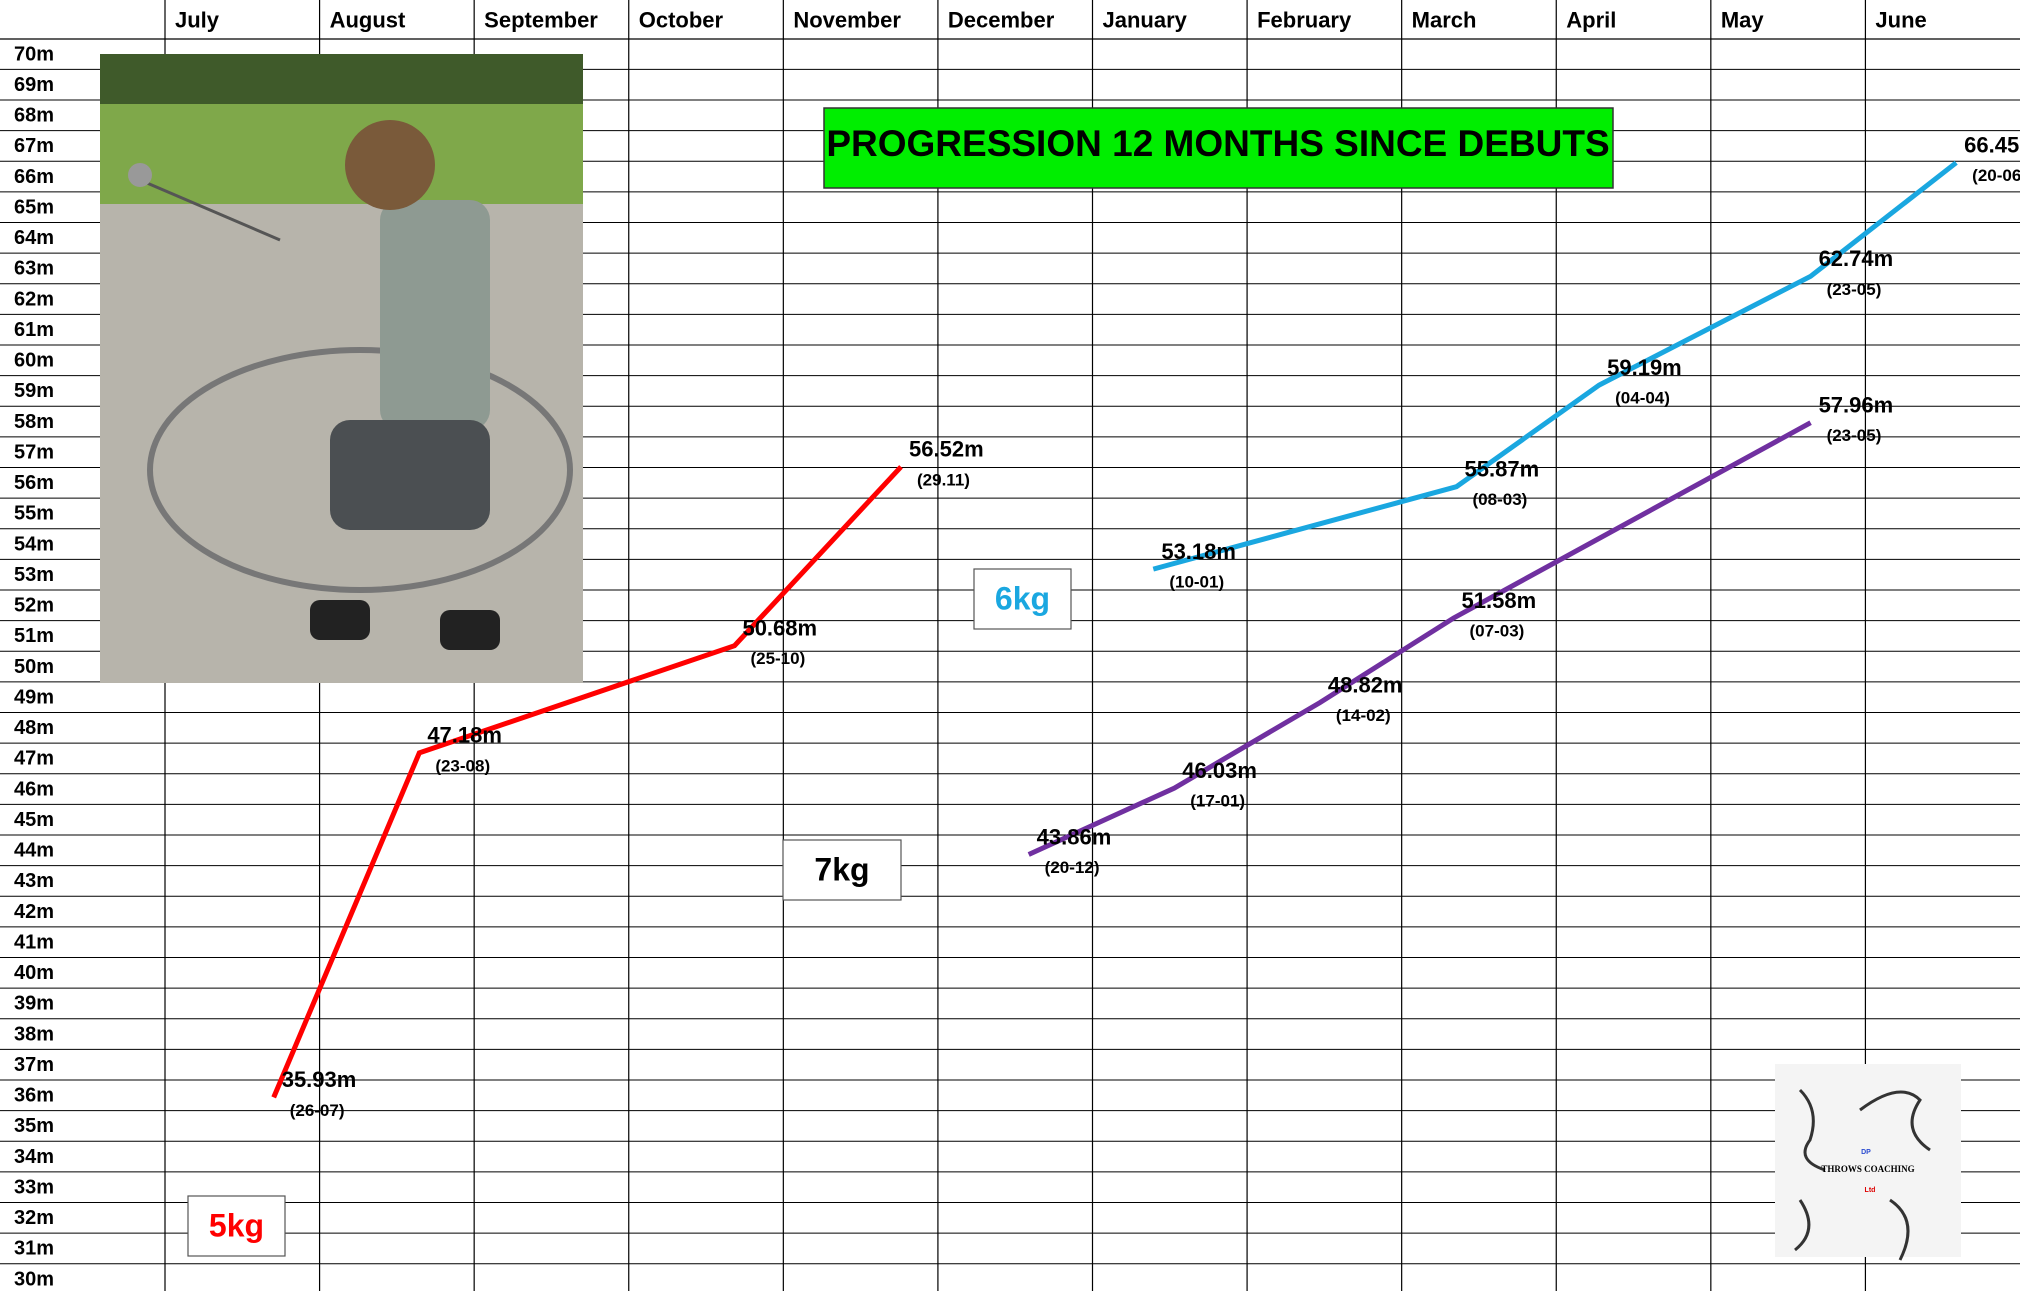  I want to click on y-tick-label: 65m, so click(34, 207).